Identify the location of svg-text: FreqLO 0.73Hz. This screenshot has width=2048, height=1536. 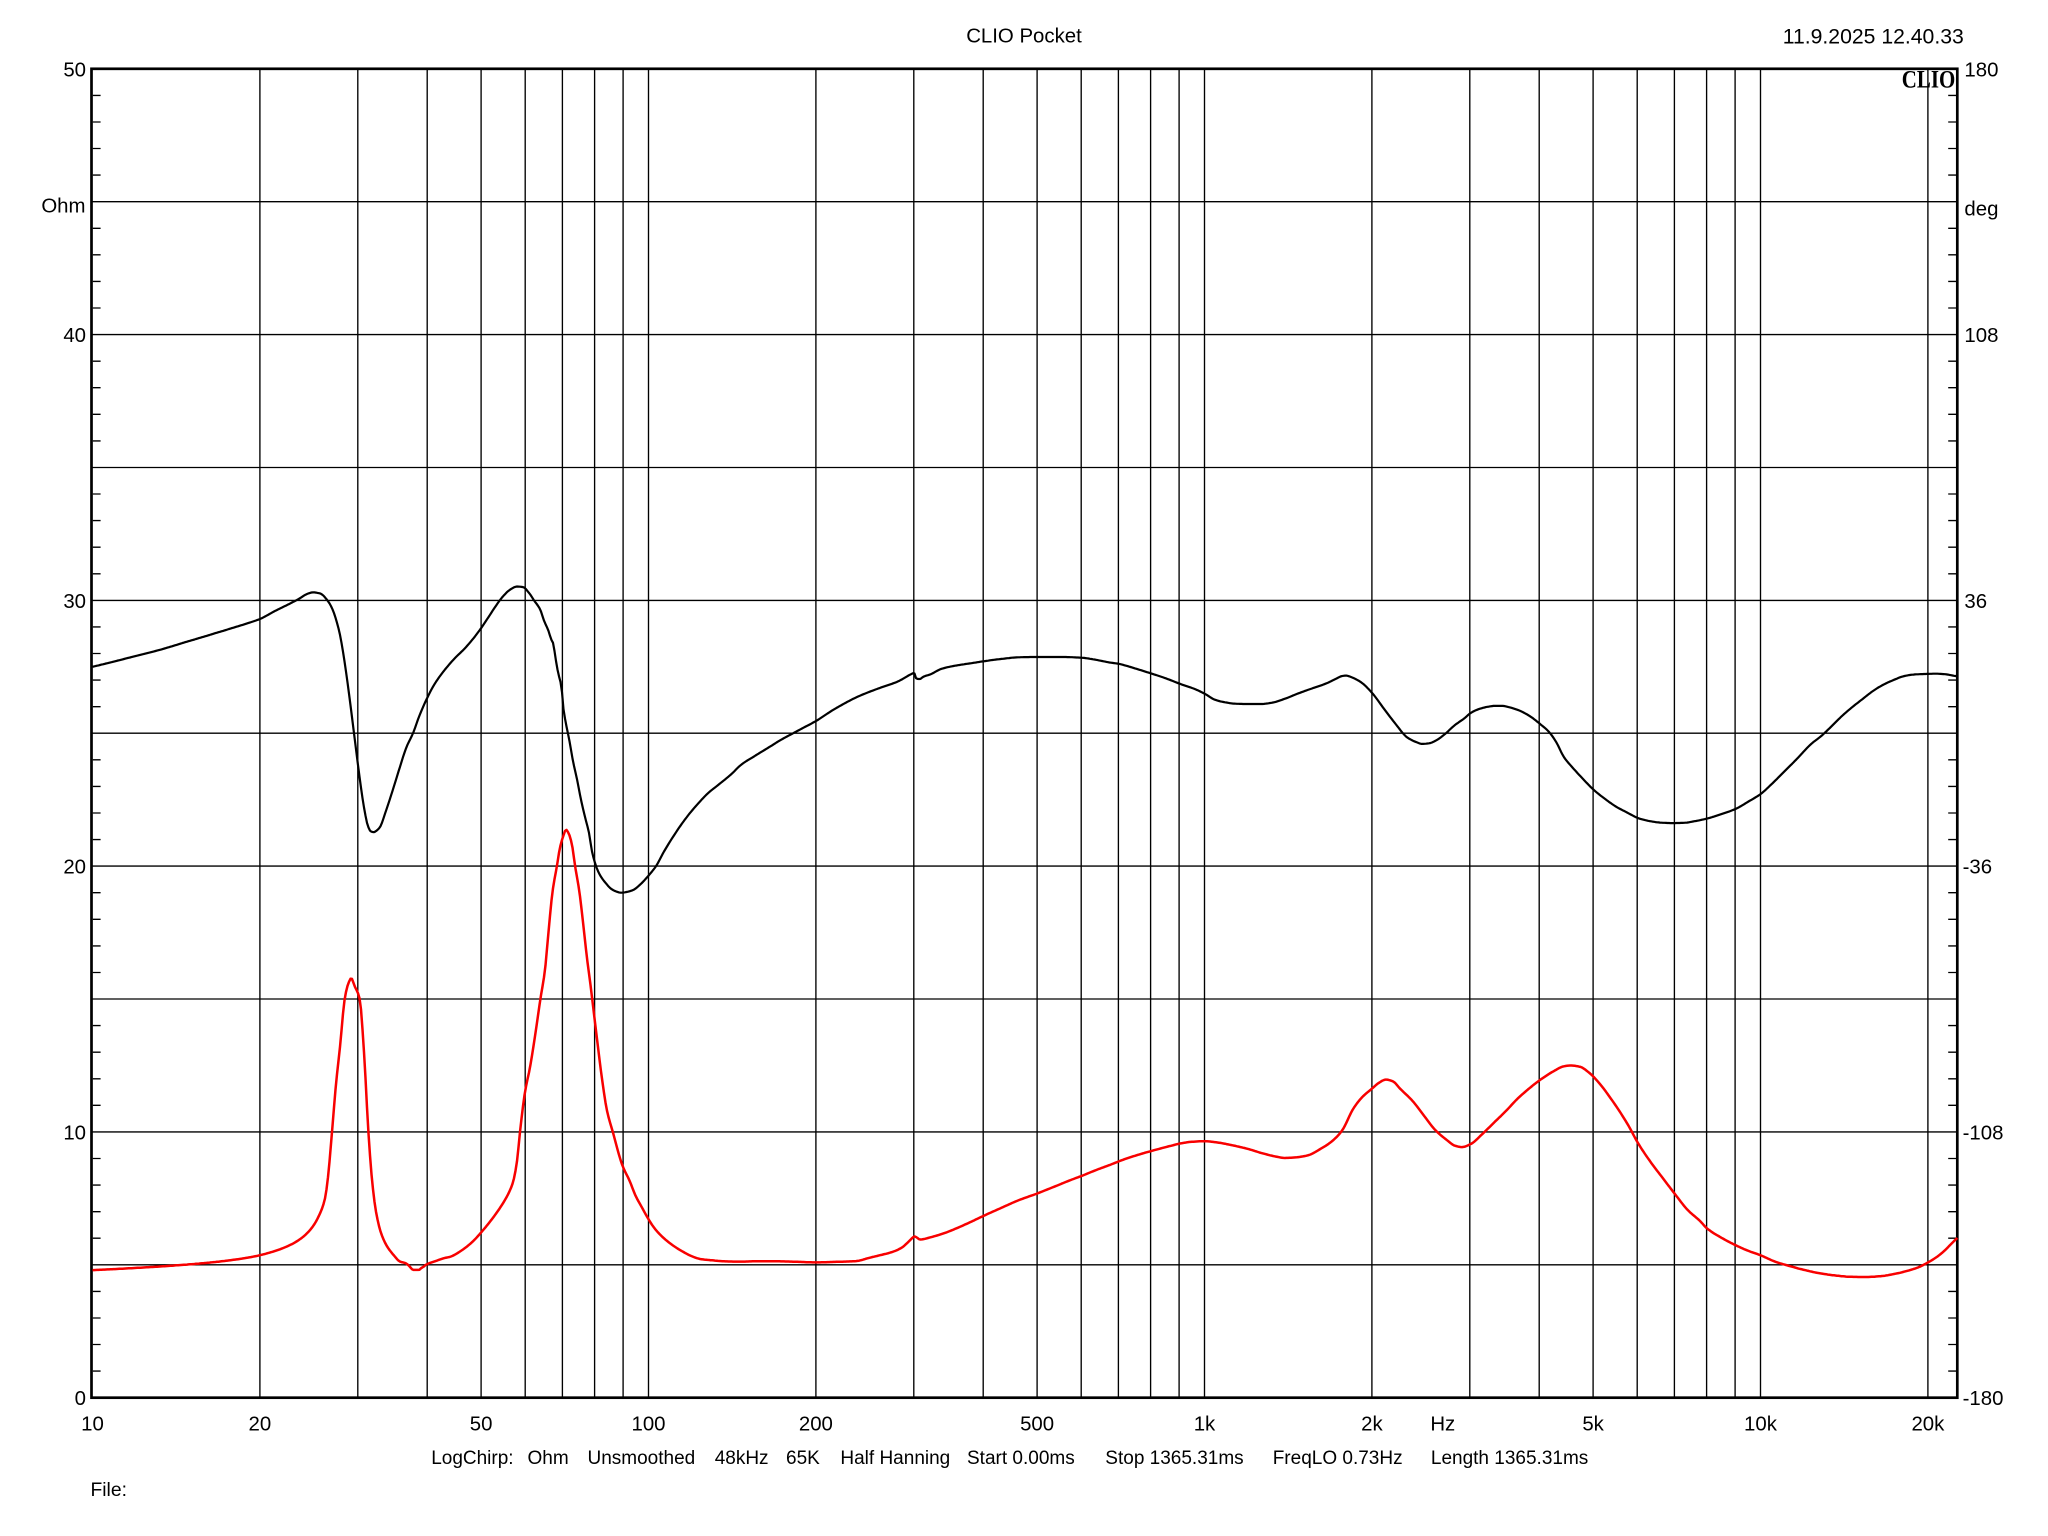
(1338, 1458).